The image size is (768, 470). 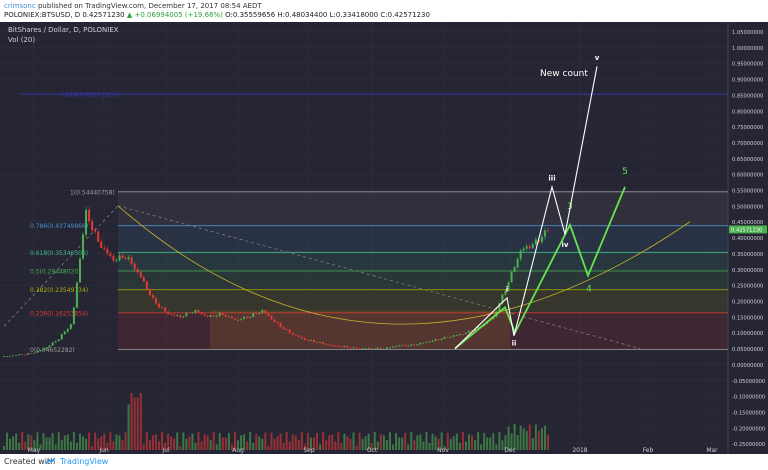 What do you see at coordinates (59, 290) in the screenshot?
I see `fib-label: 0.382(0.23549734)` at bounding box center [59, 290].